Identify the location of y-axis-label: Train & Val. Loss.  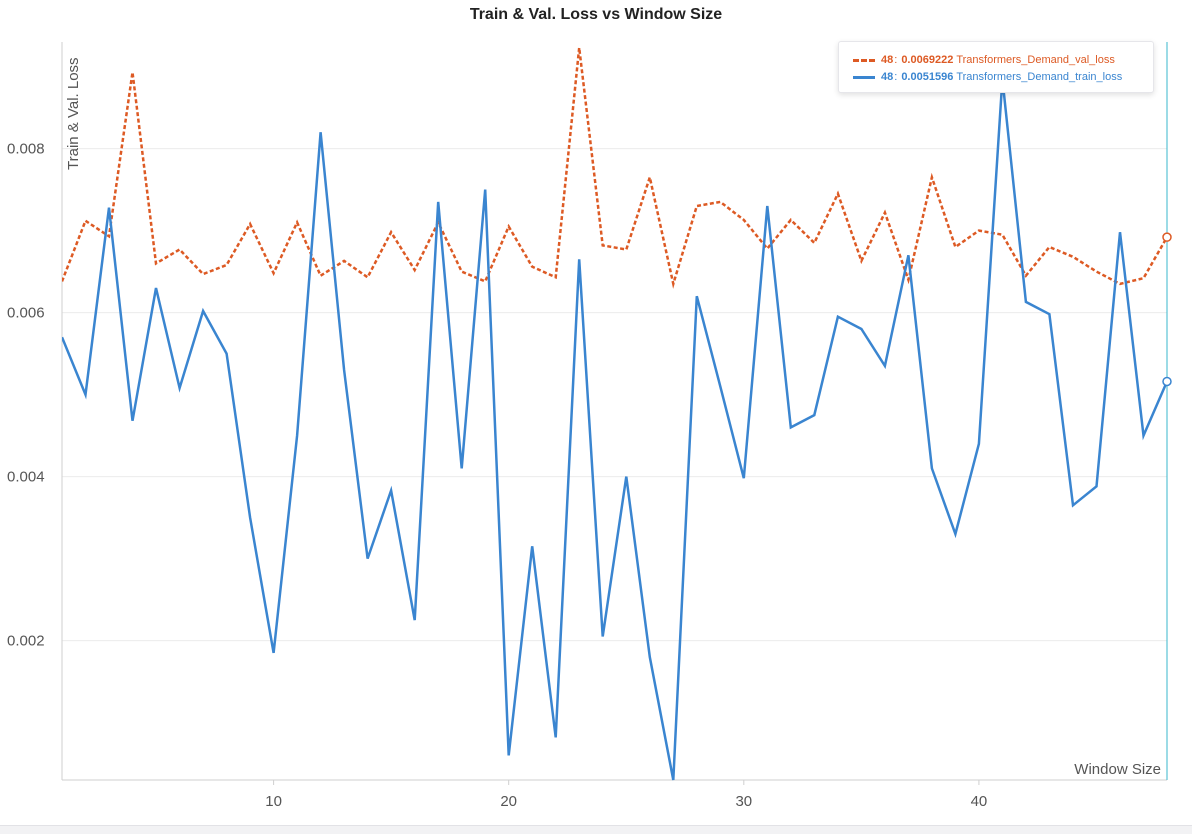
(73, 113).